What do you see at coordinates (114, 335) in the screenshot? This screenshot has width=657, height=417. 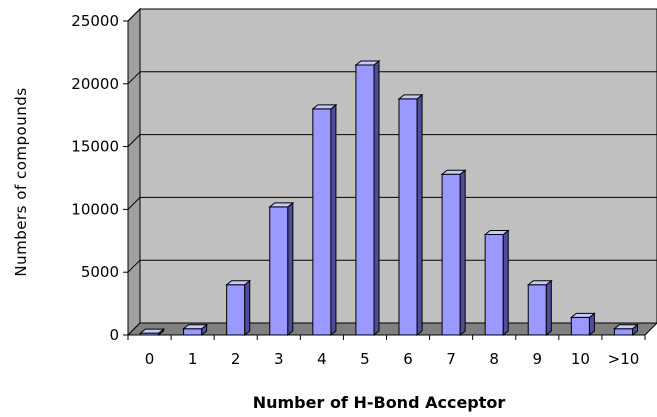 I see `y-tick-label: 0` at bounding box center [114, 335].